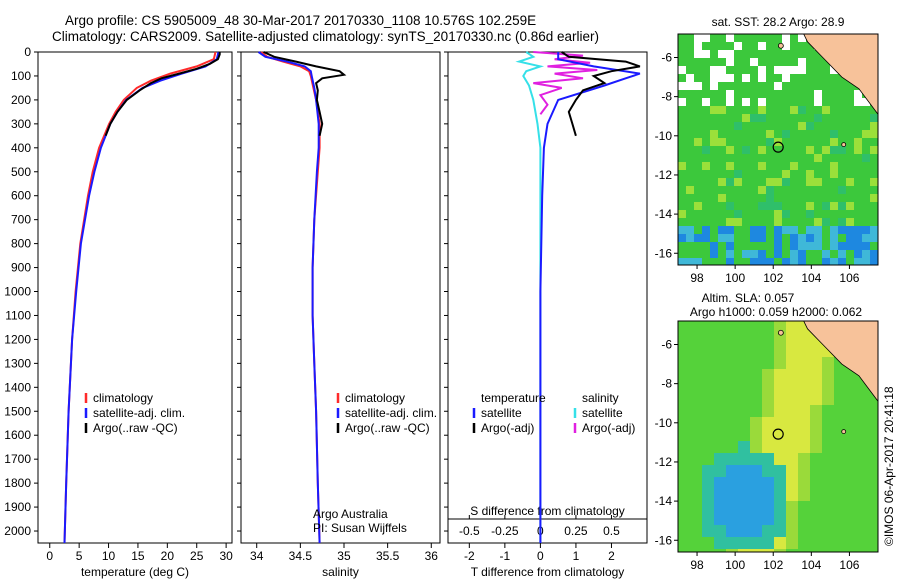  Describe the element at coordinates (21, 148) in the screenshot. I see `y-tick-label: 400` at that location.